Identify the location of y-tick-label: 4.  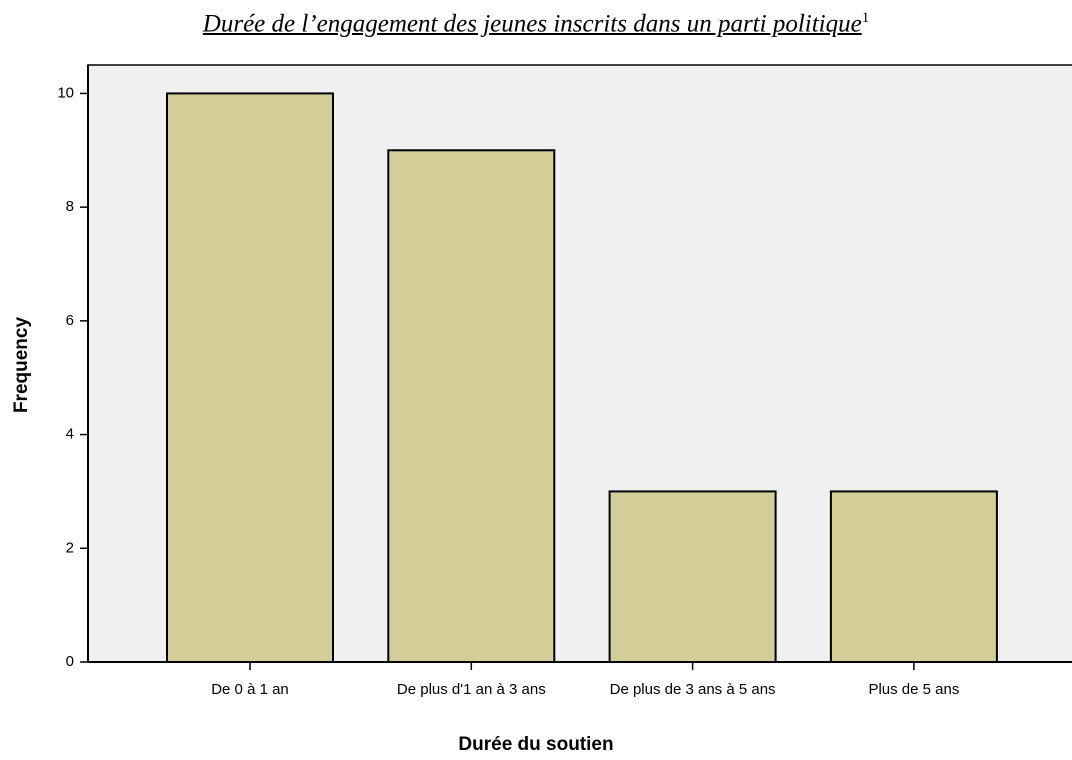
(70, 434).